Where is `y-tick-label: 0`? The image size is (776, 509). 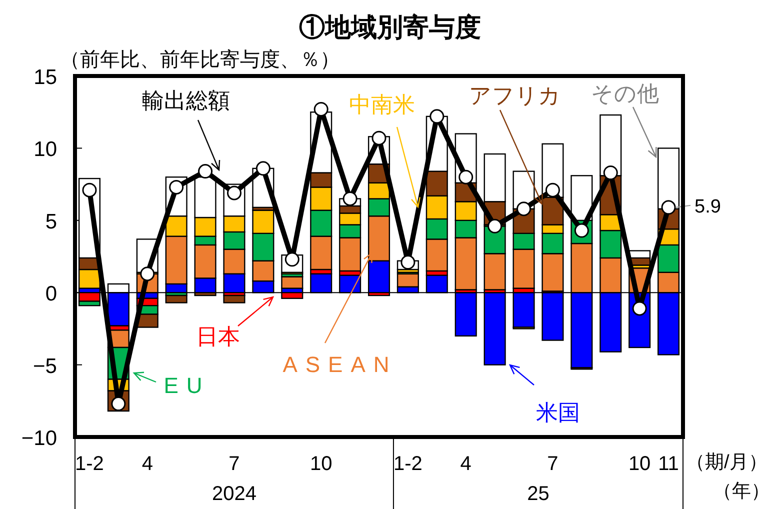
y-tick-label: 0 is located at coordinates (51, 294).